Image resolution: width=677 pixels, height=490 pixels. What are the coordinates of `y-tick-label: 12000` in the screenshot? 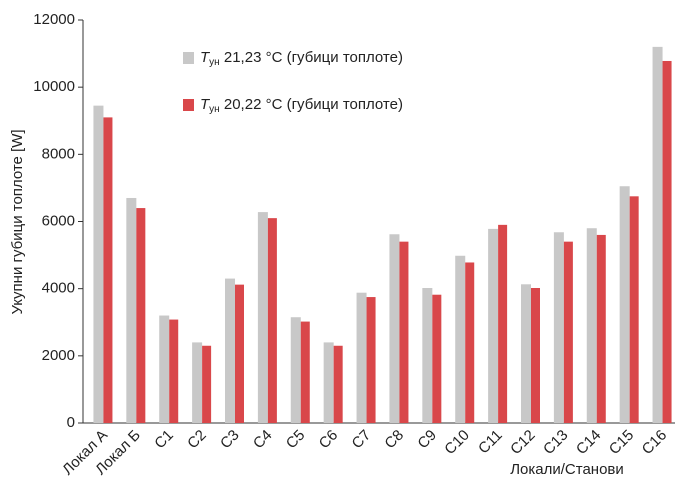 It's located at (54, 19).